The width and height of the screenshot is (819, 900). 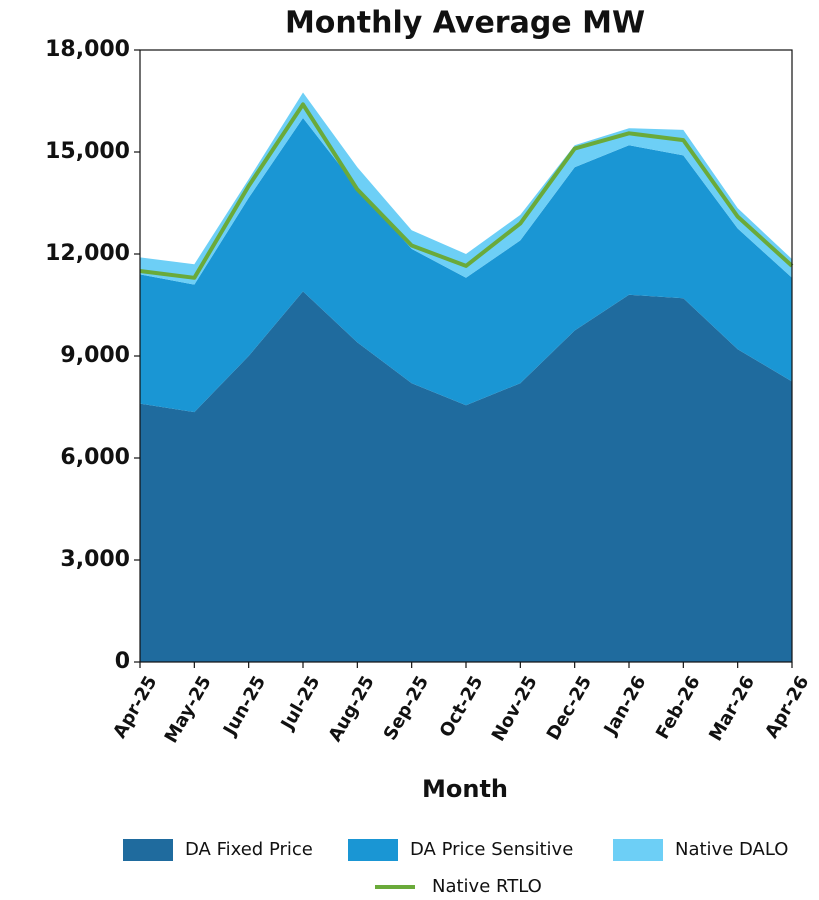 What do you see at coordinates (487, 886) in the screenshot?
I see `legend-label: Native RTLO` at bounding box center [487, 886].